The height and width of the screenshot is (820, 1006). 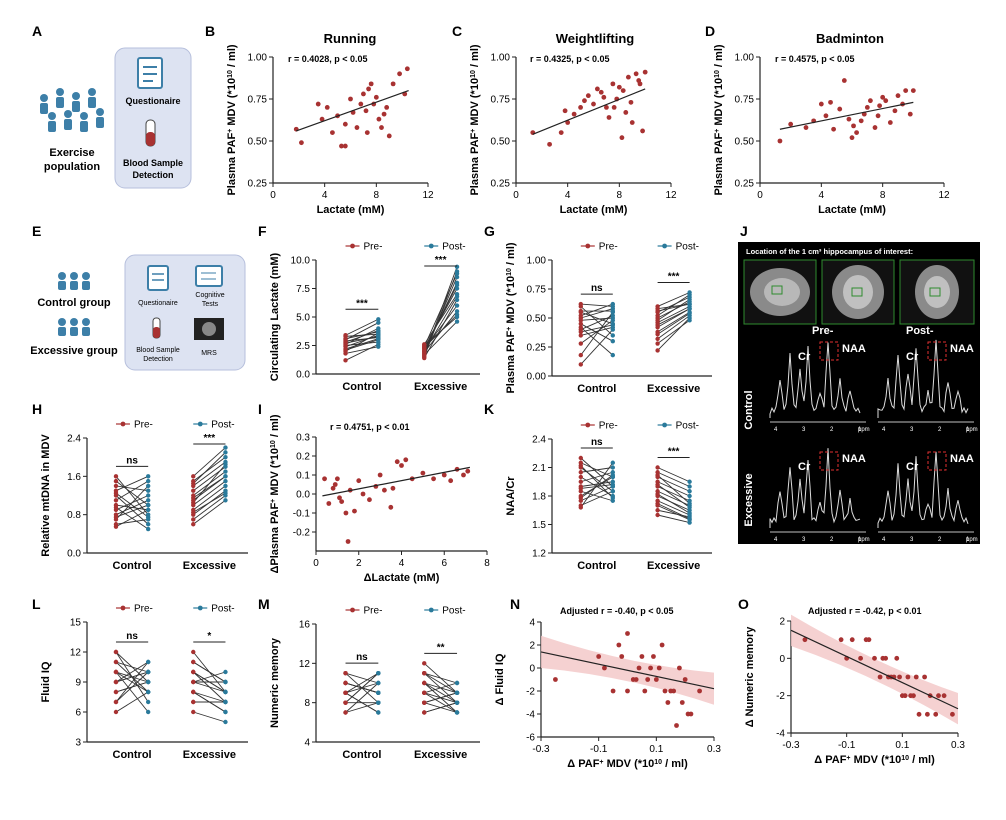 I want to click on mrs-row-excessive: Excessive, so click(x=749, y=499).